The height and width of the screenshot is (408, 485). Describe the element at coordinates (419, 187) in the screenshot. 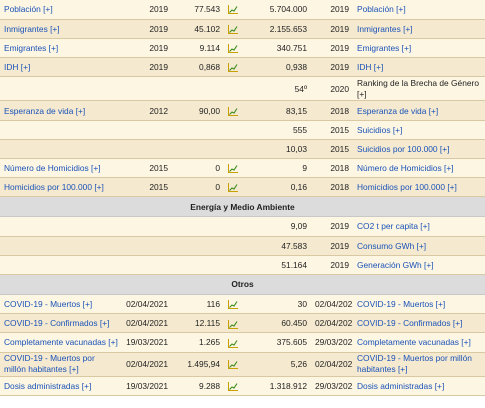

I see `right-indicator-link: Homicidios por 100.000 [+]` at that location.